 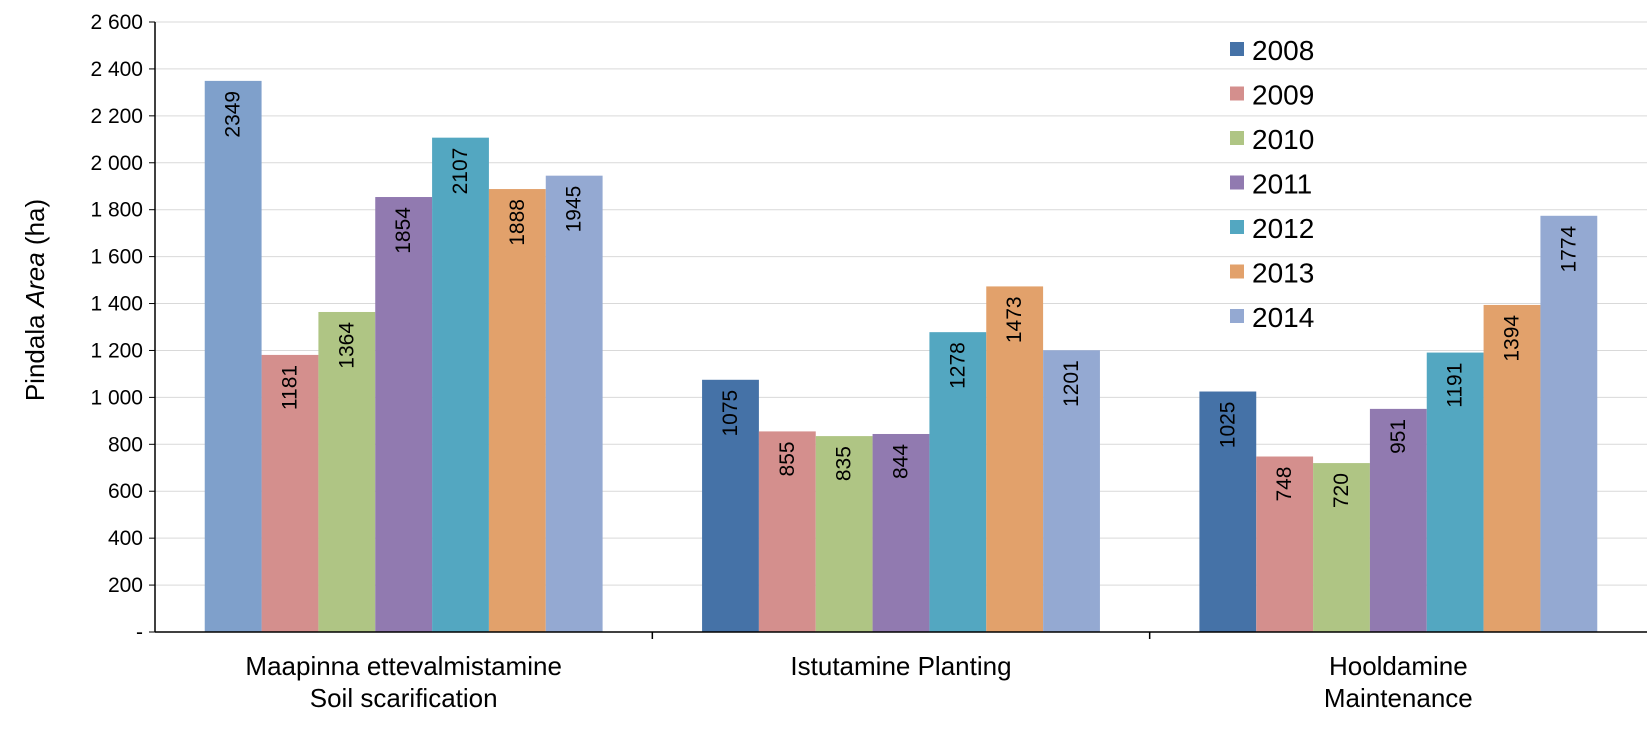 I want to click on legend-label: 2013, so click(x=1283, y=273).